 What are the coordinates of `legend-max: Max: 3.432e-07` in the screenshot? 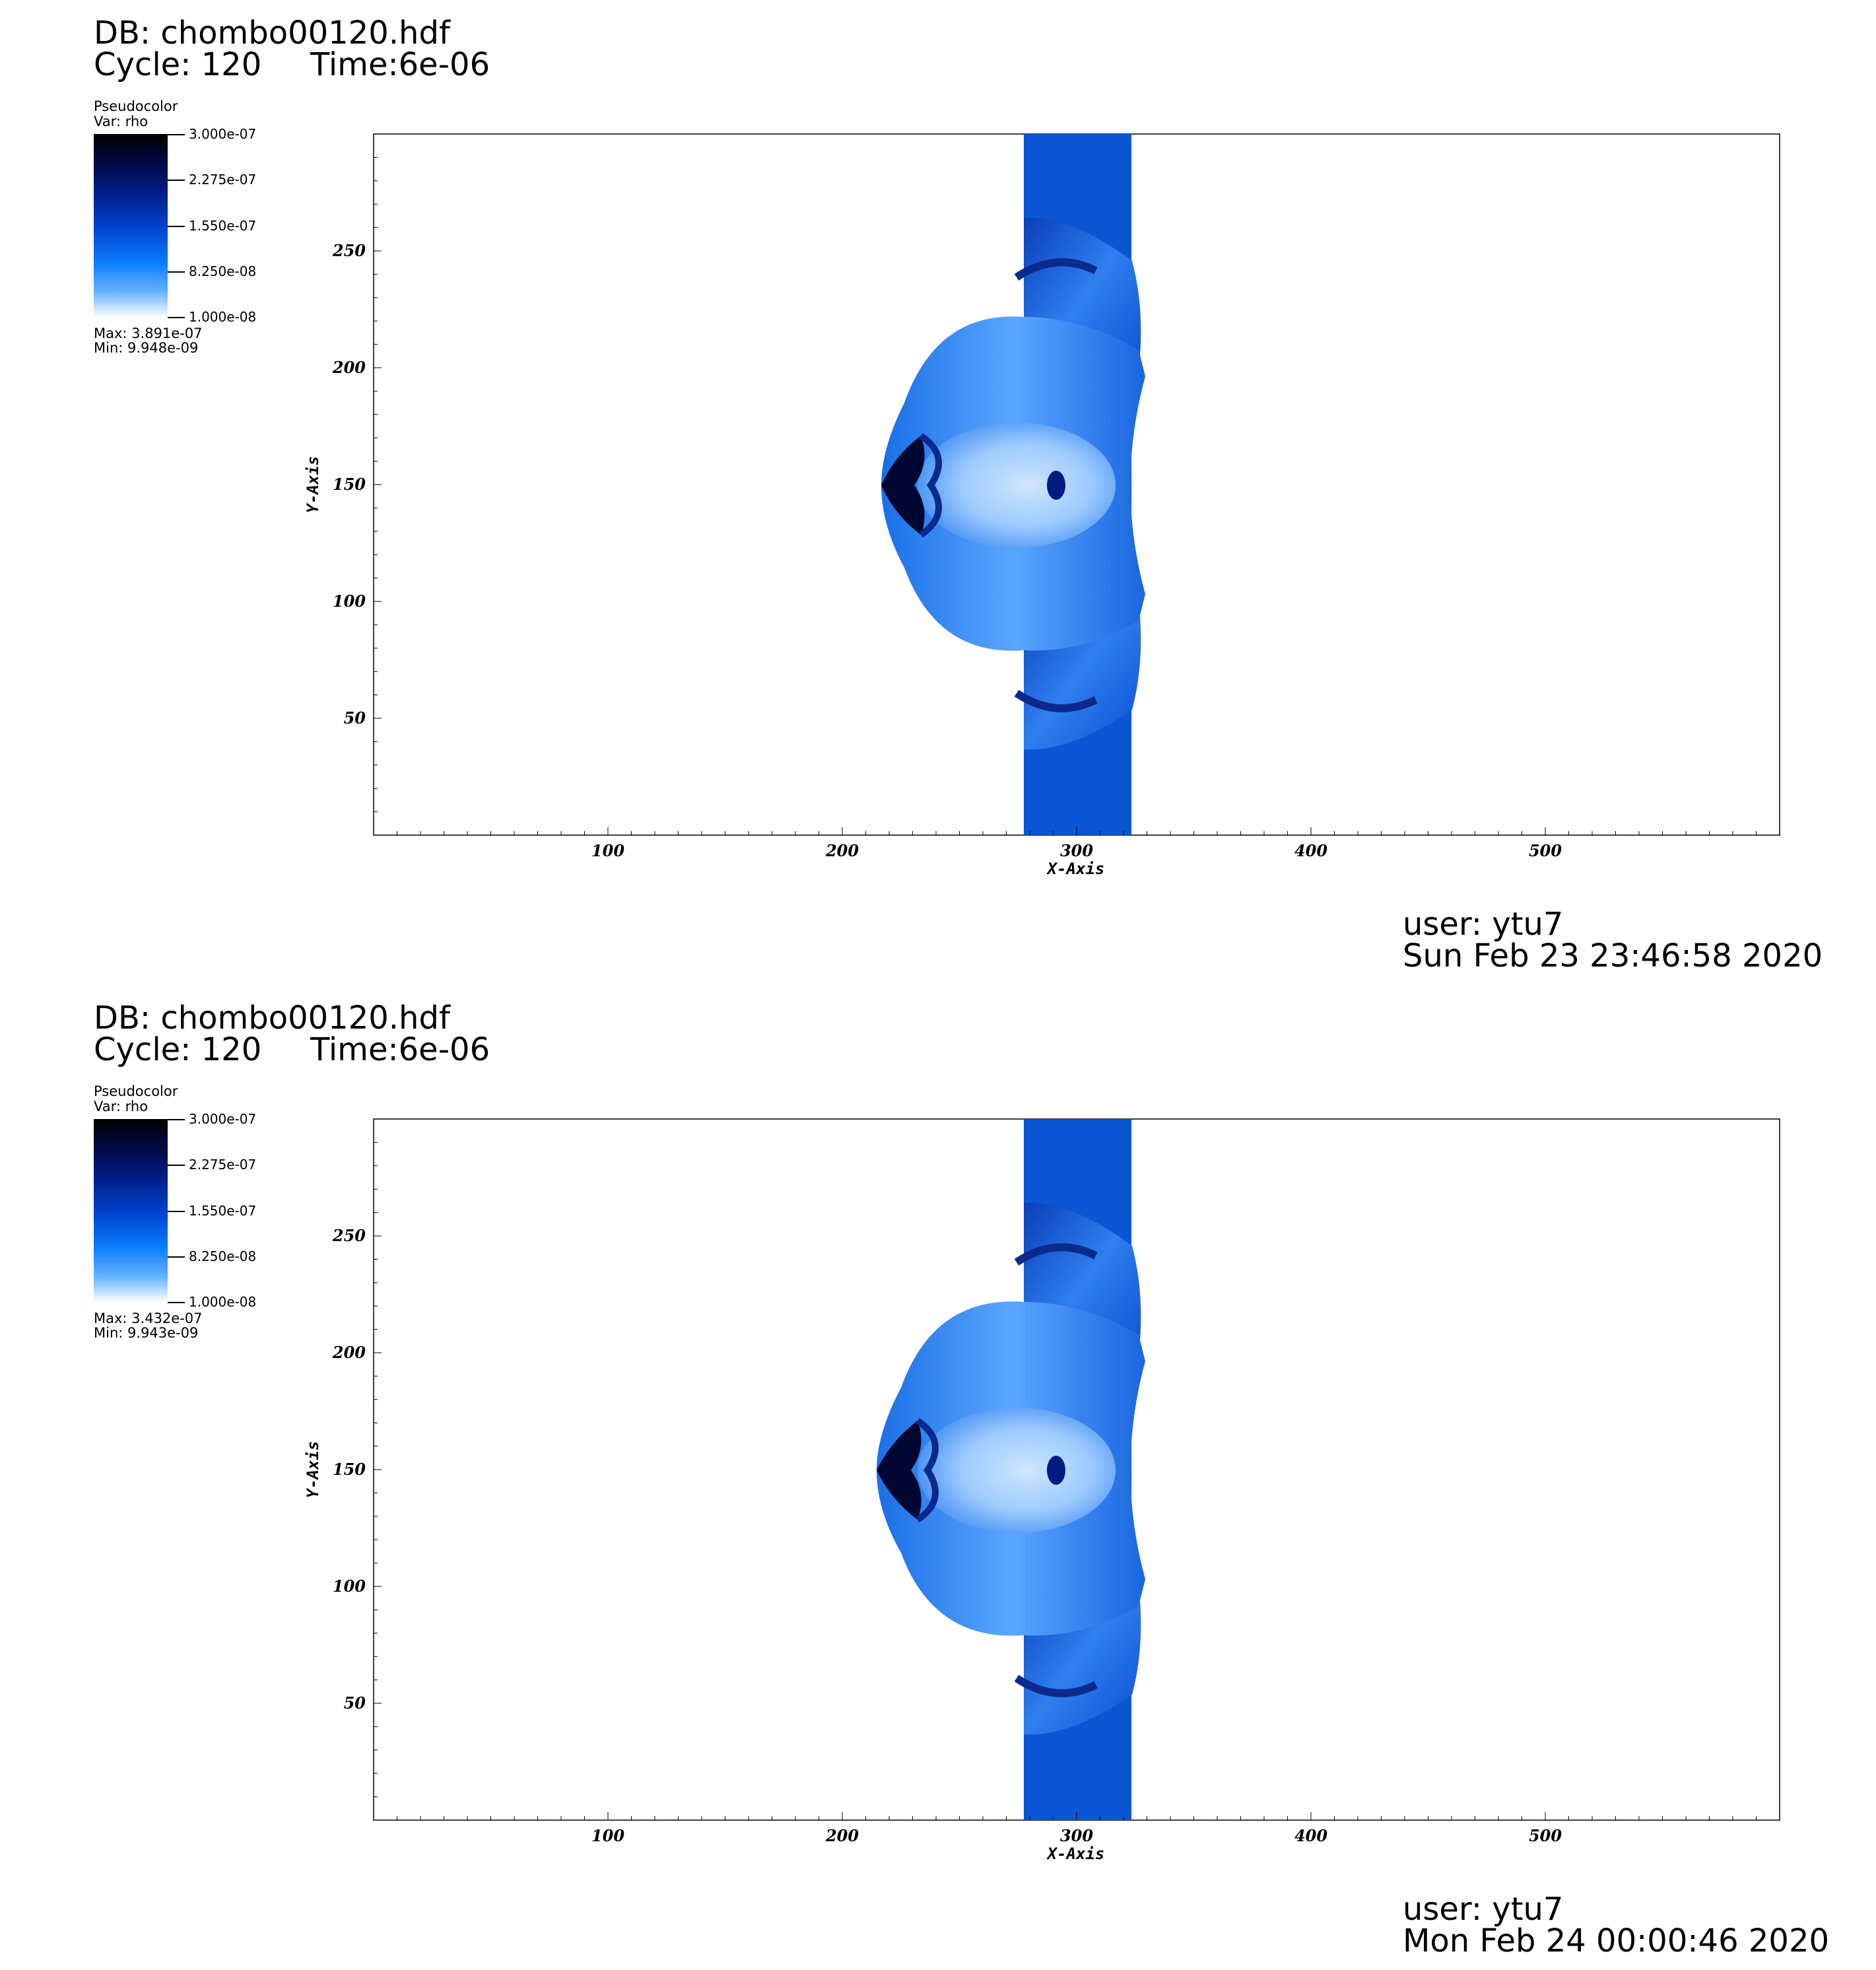 It's located at (148, 1318).